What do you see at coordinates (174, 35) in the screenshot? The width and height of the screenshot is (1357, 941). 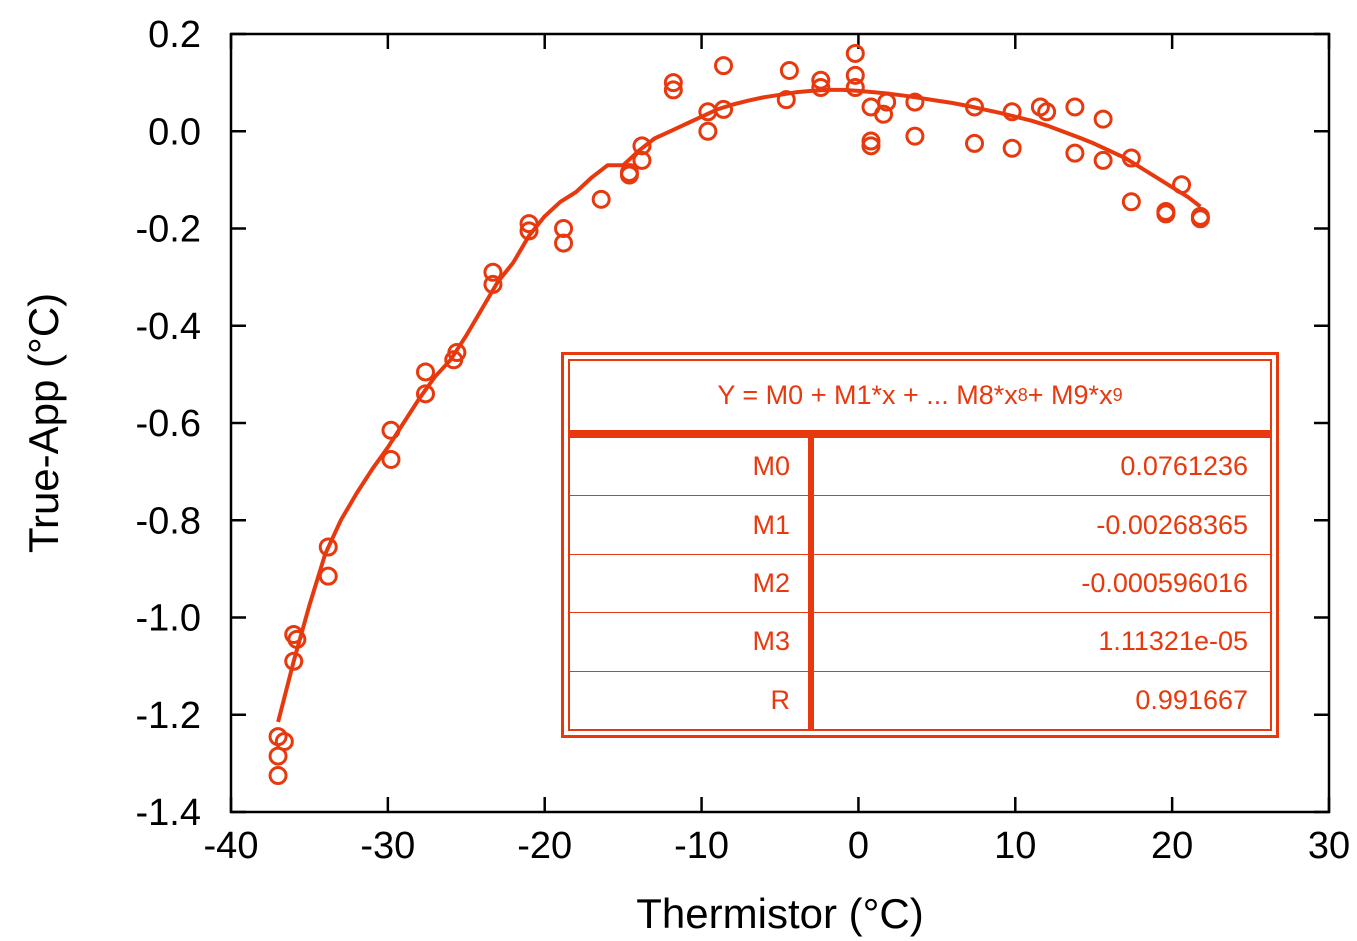 I see `y-tick-label: 0.2` at bounding box center [174, 35].